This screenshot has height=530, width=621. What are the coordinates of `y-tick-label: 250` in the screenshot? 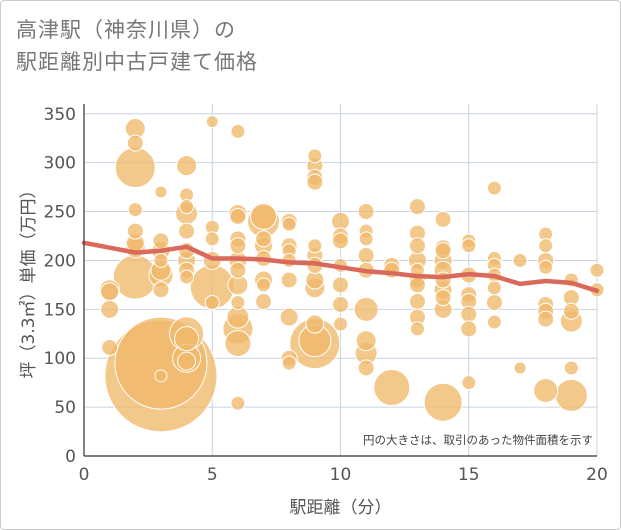 It's located at (60, 213).